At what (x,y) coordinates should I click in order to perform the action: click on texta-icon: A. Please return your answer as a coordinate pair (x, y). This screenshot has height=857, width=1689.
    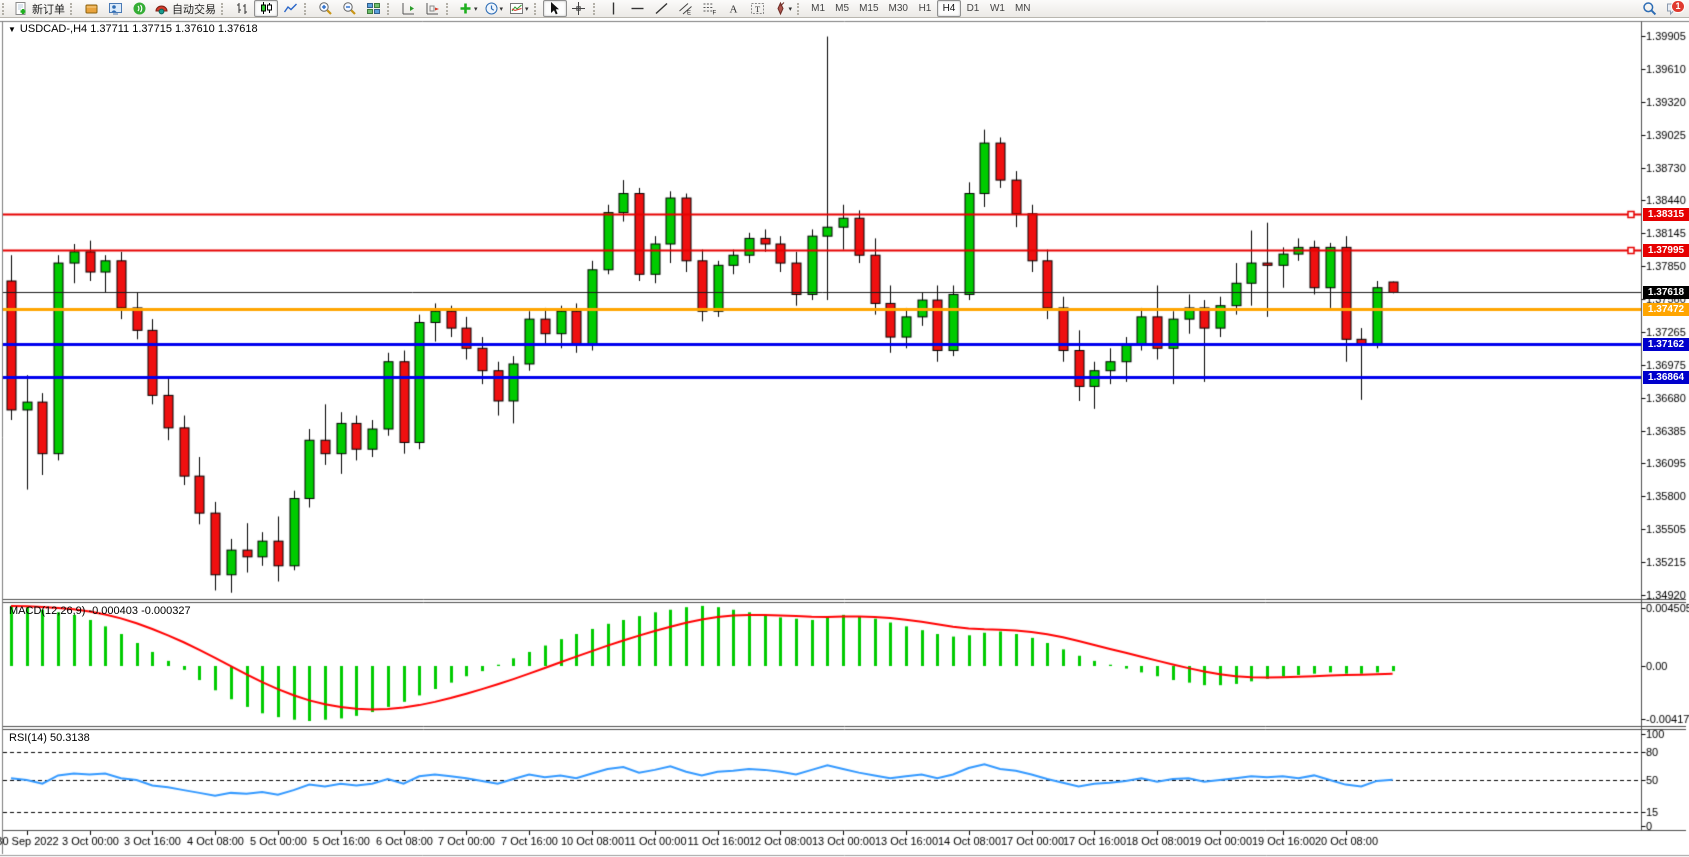
    Looking at the image, I should click on (733, 8).